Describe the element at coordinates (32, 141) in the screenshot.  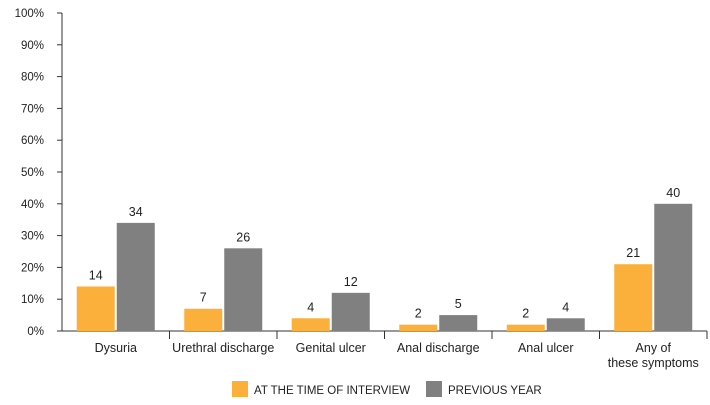
I see `y-tick-label: 60%` at that location.